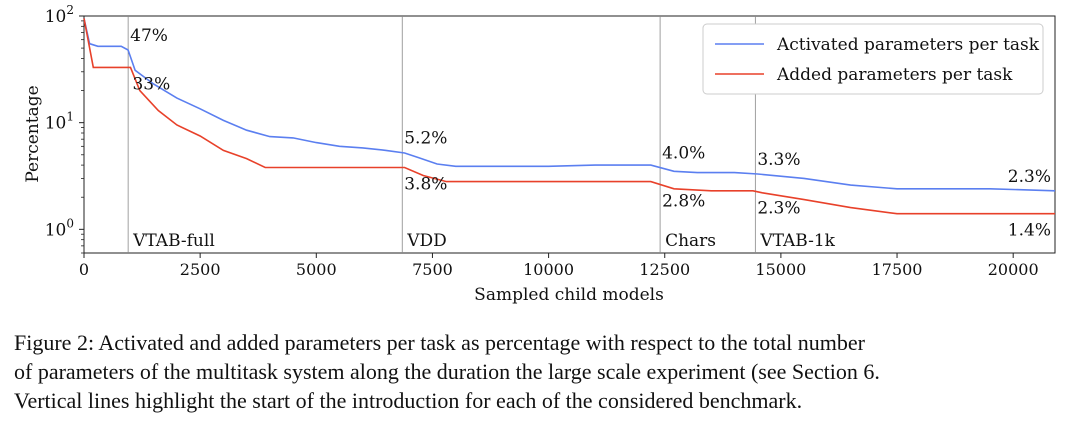  I want to click on x-axis-label: Sampled child models, so click(569, 295).